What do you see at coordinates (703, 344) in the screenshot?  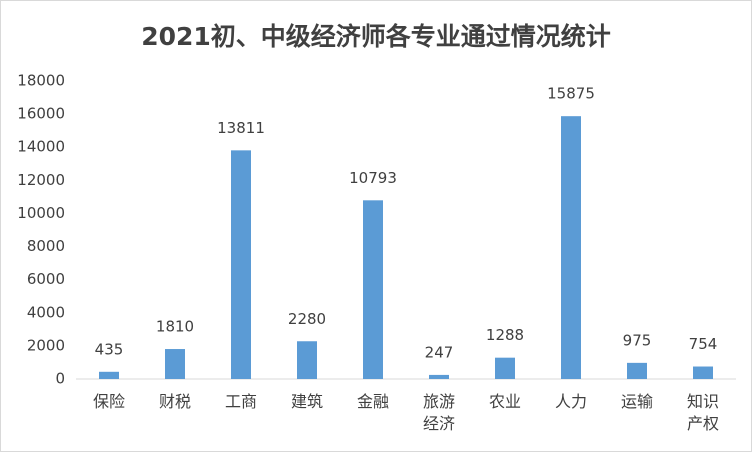 I see `data-label: 754` at bounding box center [703, 344].